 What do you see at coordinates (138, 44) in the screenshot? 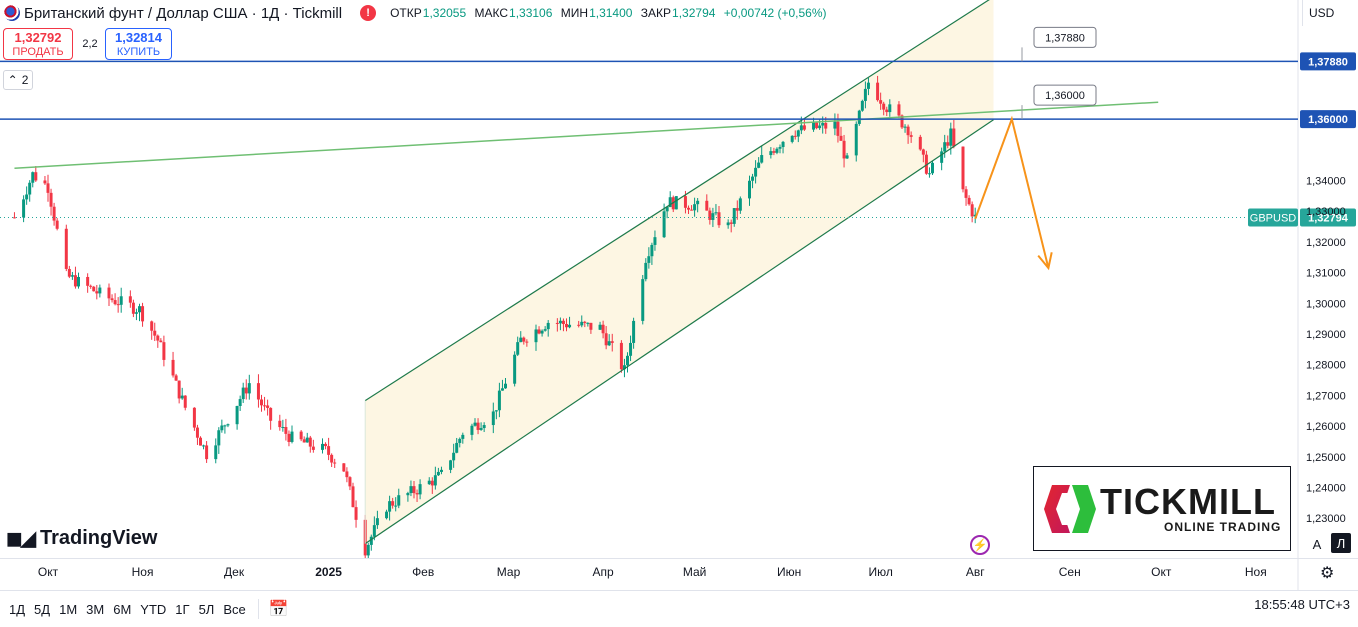
I see `buy-button: 1,32814 КУПИТЬ` at bounding box center [138, 44].